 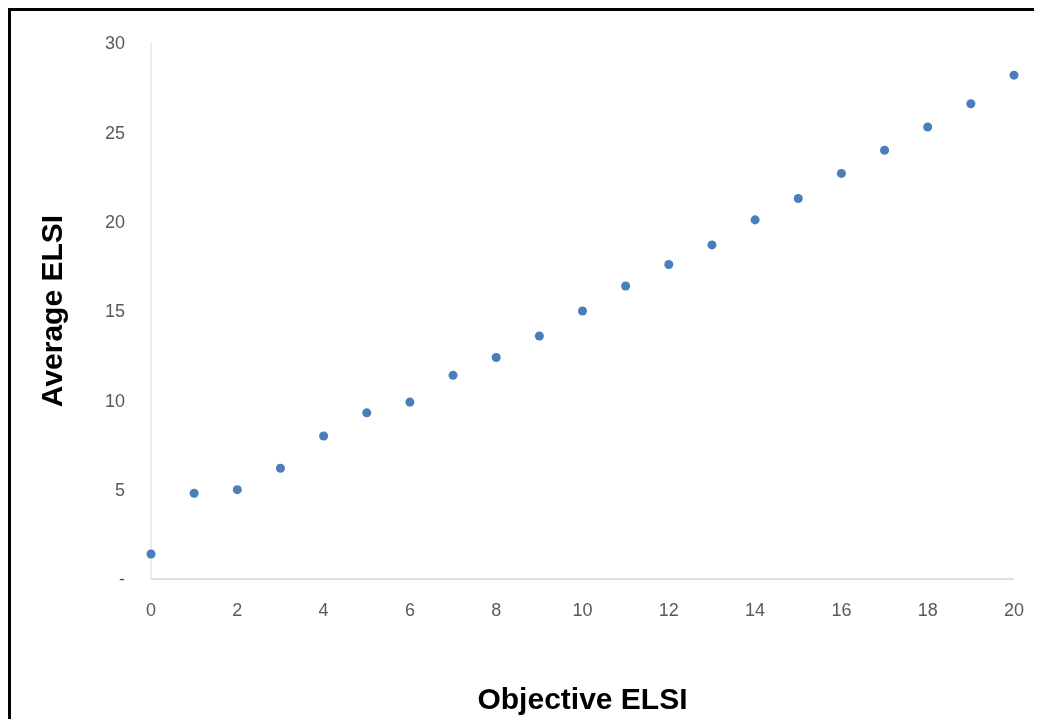 What do you see at coordinates (409, 609) in the screenshot?
I see `x-tick-label: 6` at bounding box center [409, 609].